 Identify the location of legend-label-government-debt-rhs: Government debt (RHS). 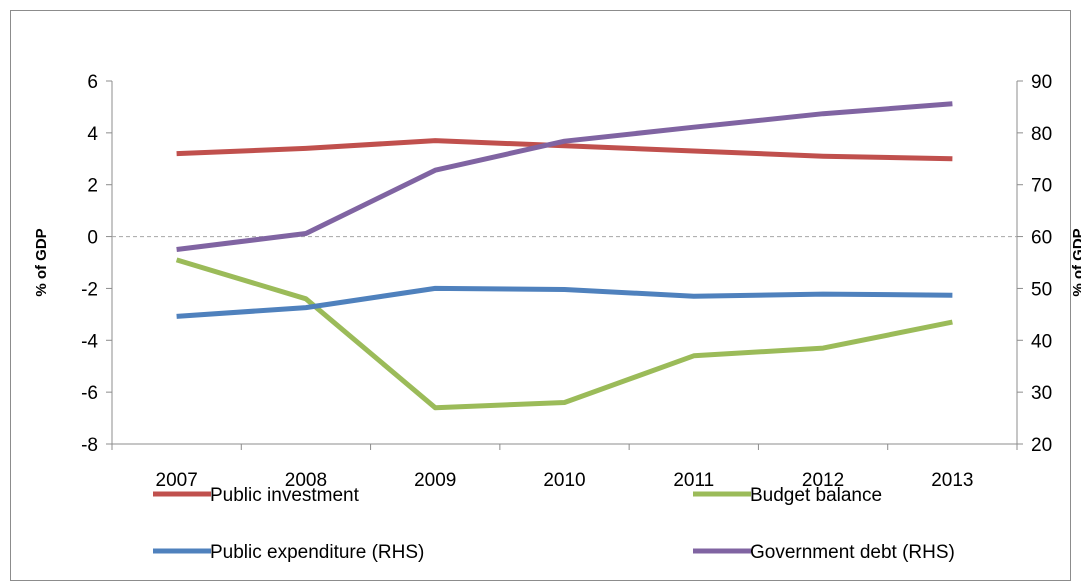
(852, 552).